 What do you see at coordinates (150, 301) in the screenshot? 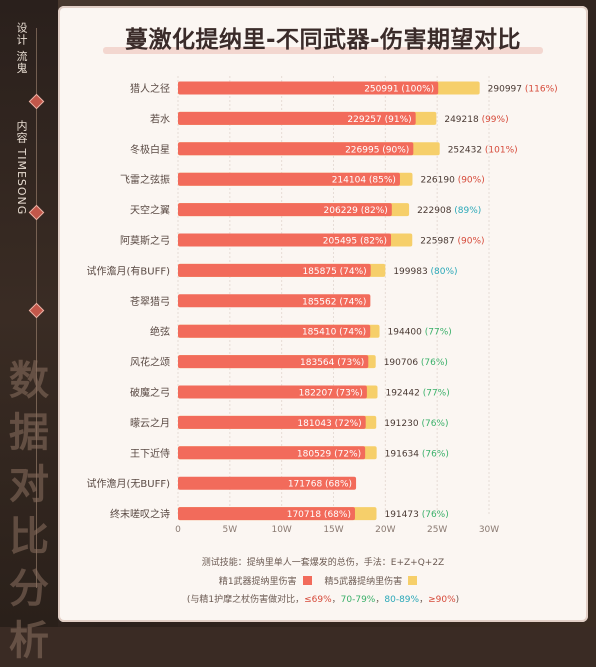
I see `category-label: 苍翠猎弓` at bounding box center [150, 301].